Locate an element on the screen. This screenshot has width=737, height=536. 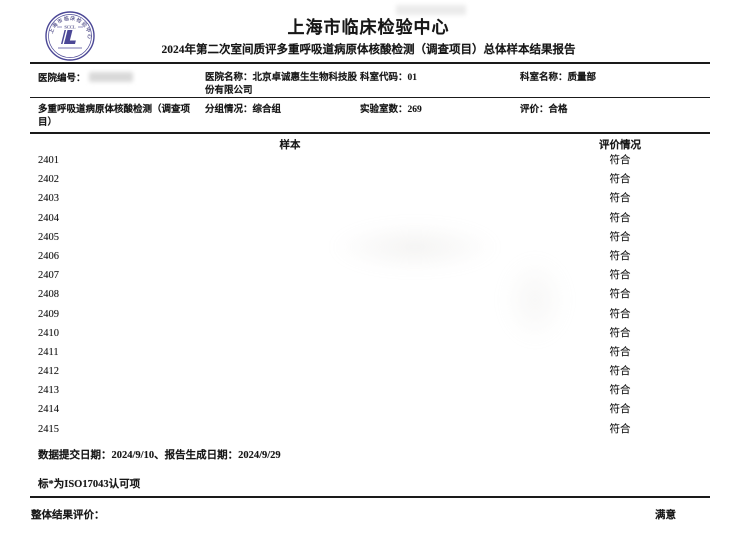
table-row: 2408 符合 is located at coordinates (370, 294).